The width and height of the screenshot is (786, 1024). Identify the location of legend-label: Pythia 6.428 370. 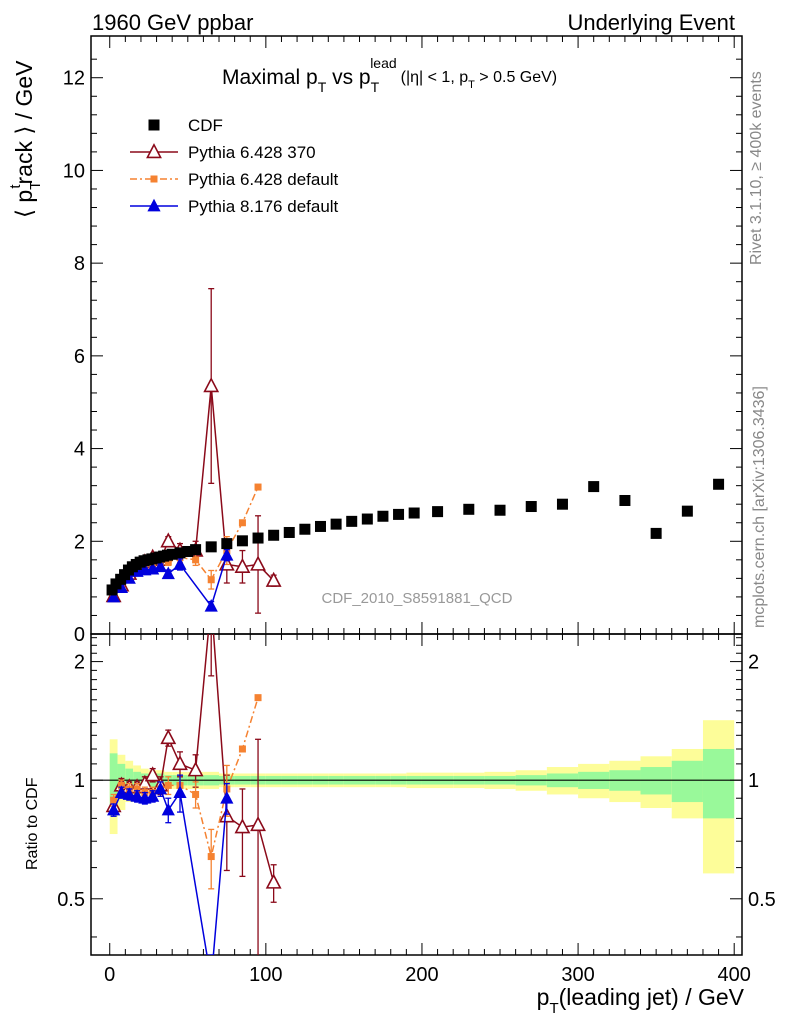
(252, 152).